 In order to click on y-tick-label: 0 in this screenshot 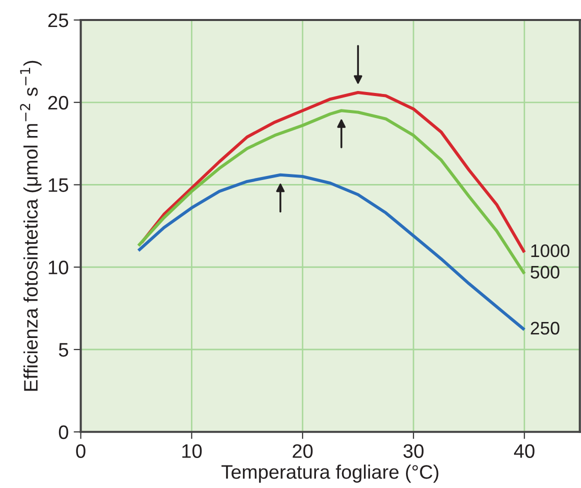, I will do `click(63, 432)`.